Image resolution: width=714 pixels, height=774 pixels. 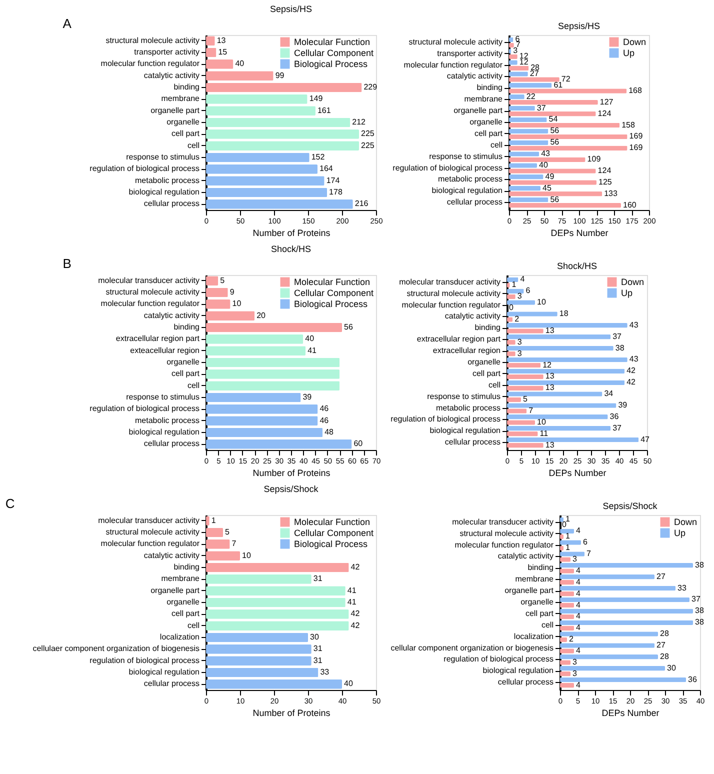 What do you see at coordinates (543, 165) in the screenshot?
I see `data-label: 40` at bounding box center [543, 165].